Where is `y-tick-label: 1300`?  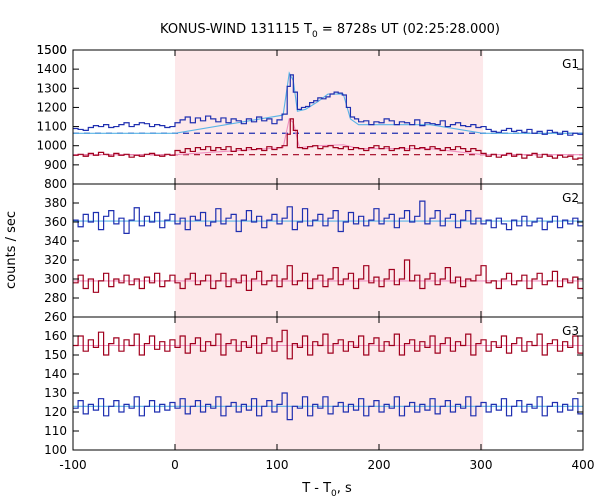 y-tick-label: 1300 is located at coordinates (51, 88).